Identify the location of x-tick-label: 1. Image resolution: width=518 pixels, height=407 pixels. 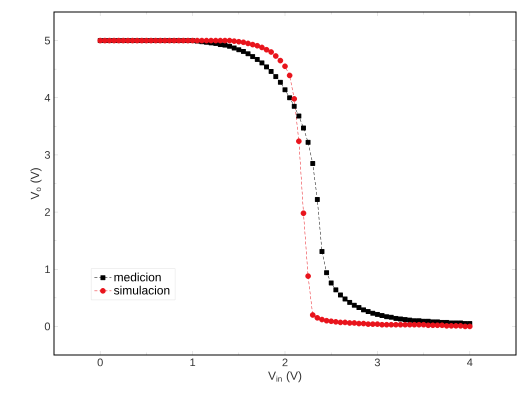
(193, 362).